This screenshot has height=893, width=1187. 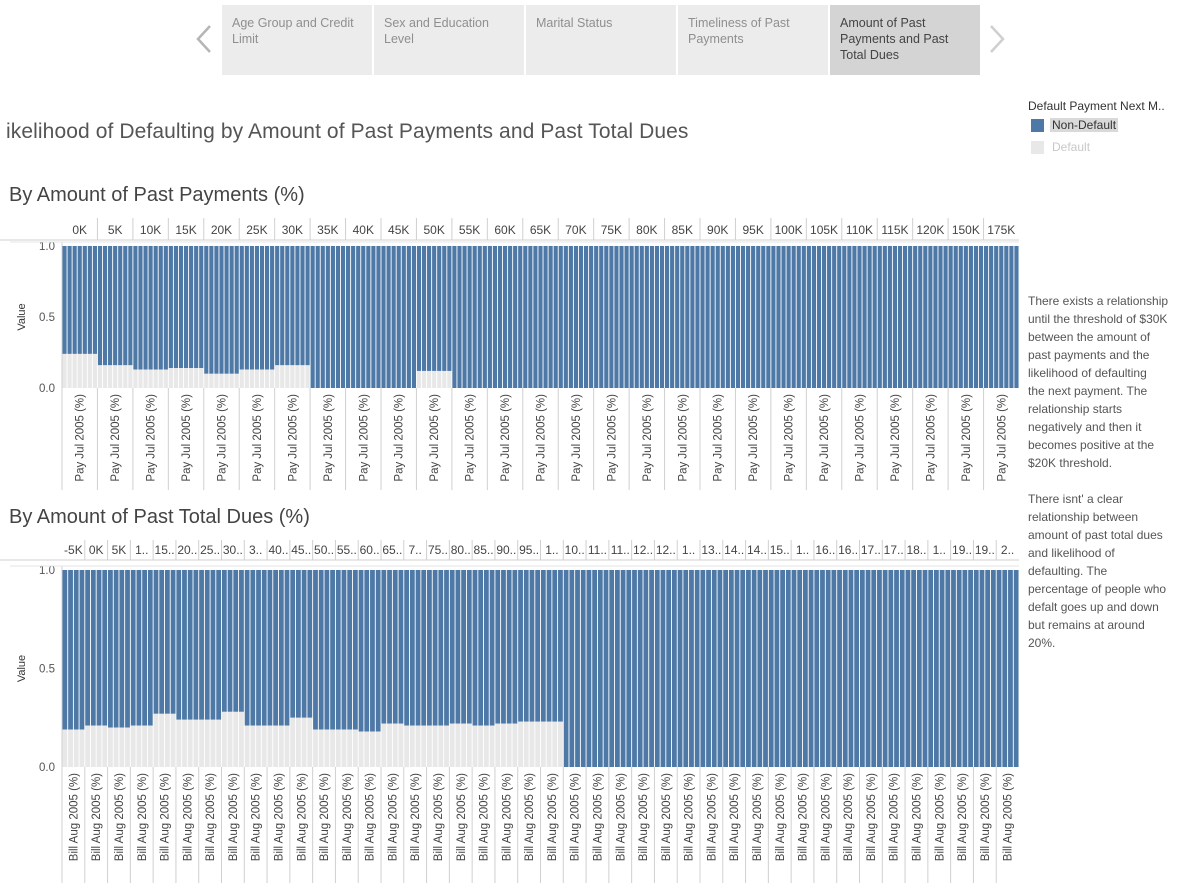 I want to click on y-tick-label: 0.5, so click(x=47, y=670).